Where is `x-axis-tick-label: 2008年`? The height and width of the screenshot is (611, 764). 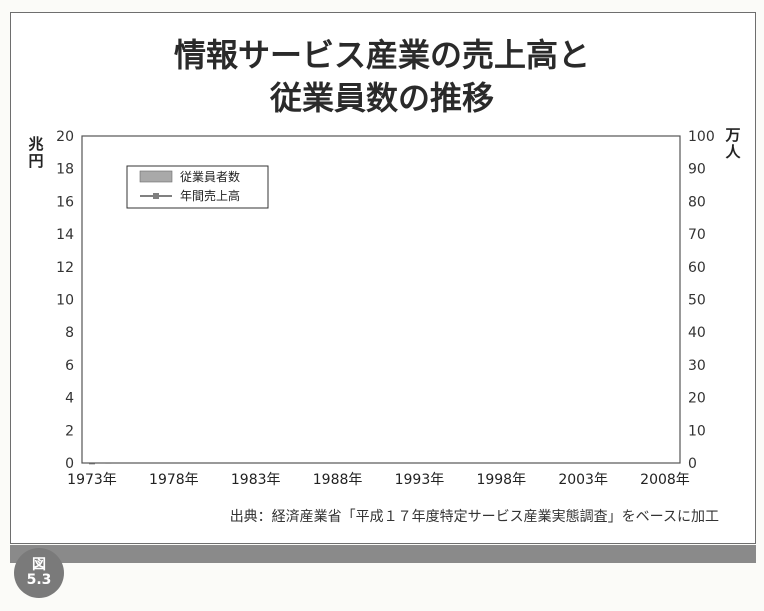 x-axis-tick-label: 2008年 is located at coordinates (665, 480).